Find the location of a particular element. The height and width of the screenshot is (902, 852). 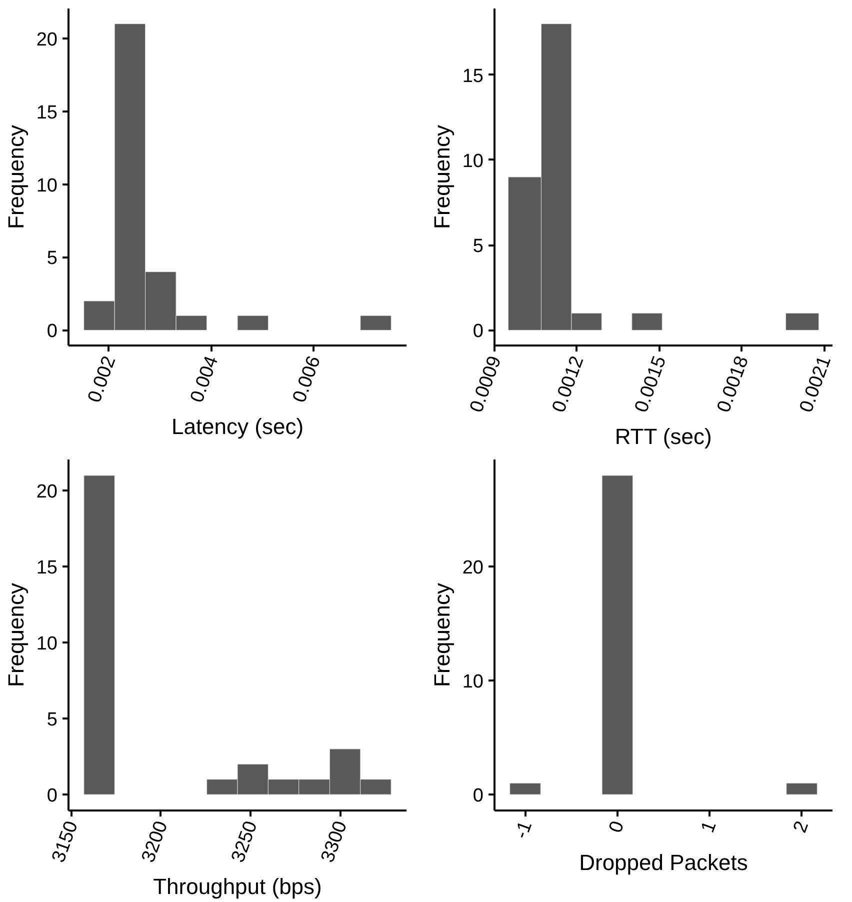

x-axis-title: RTT (sec) is located at coordinates (663, 436).